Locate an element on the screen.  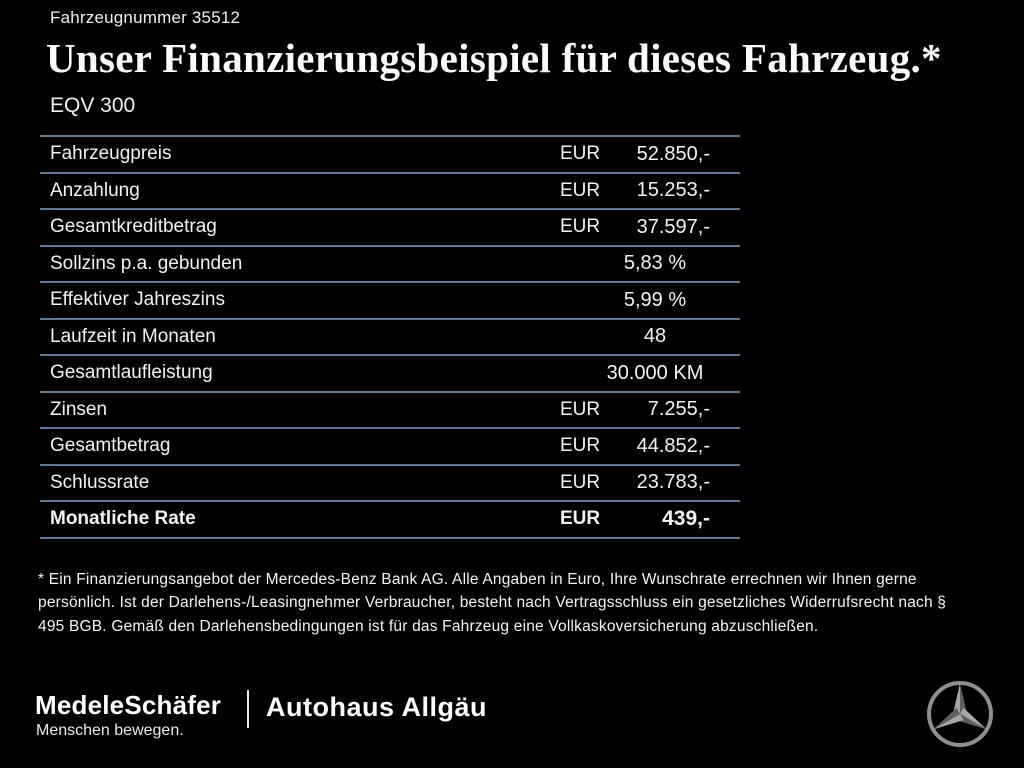
row-value: 48 is located at coordinates (655, 336).